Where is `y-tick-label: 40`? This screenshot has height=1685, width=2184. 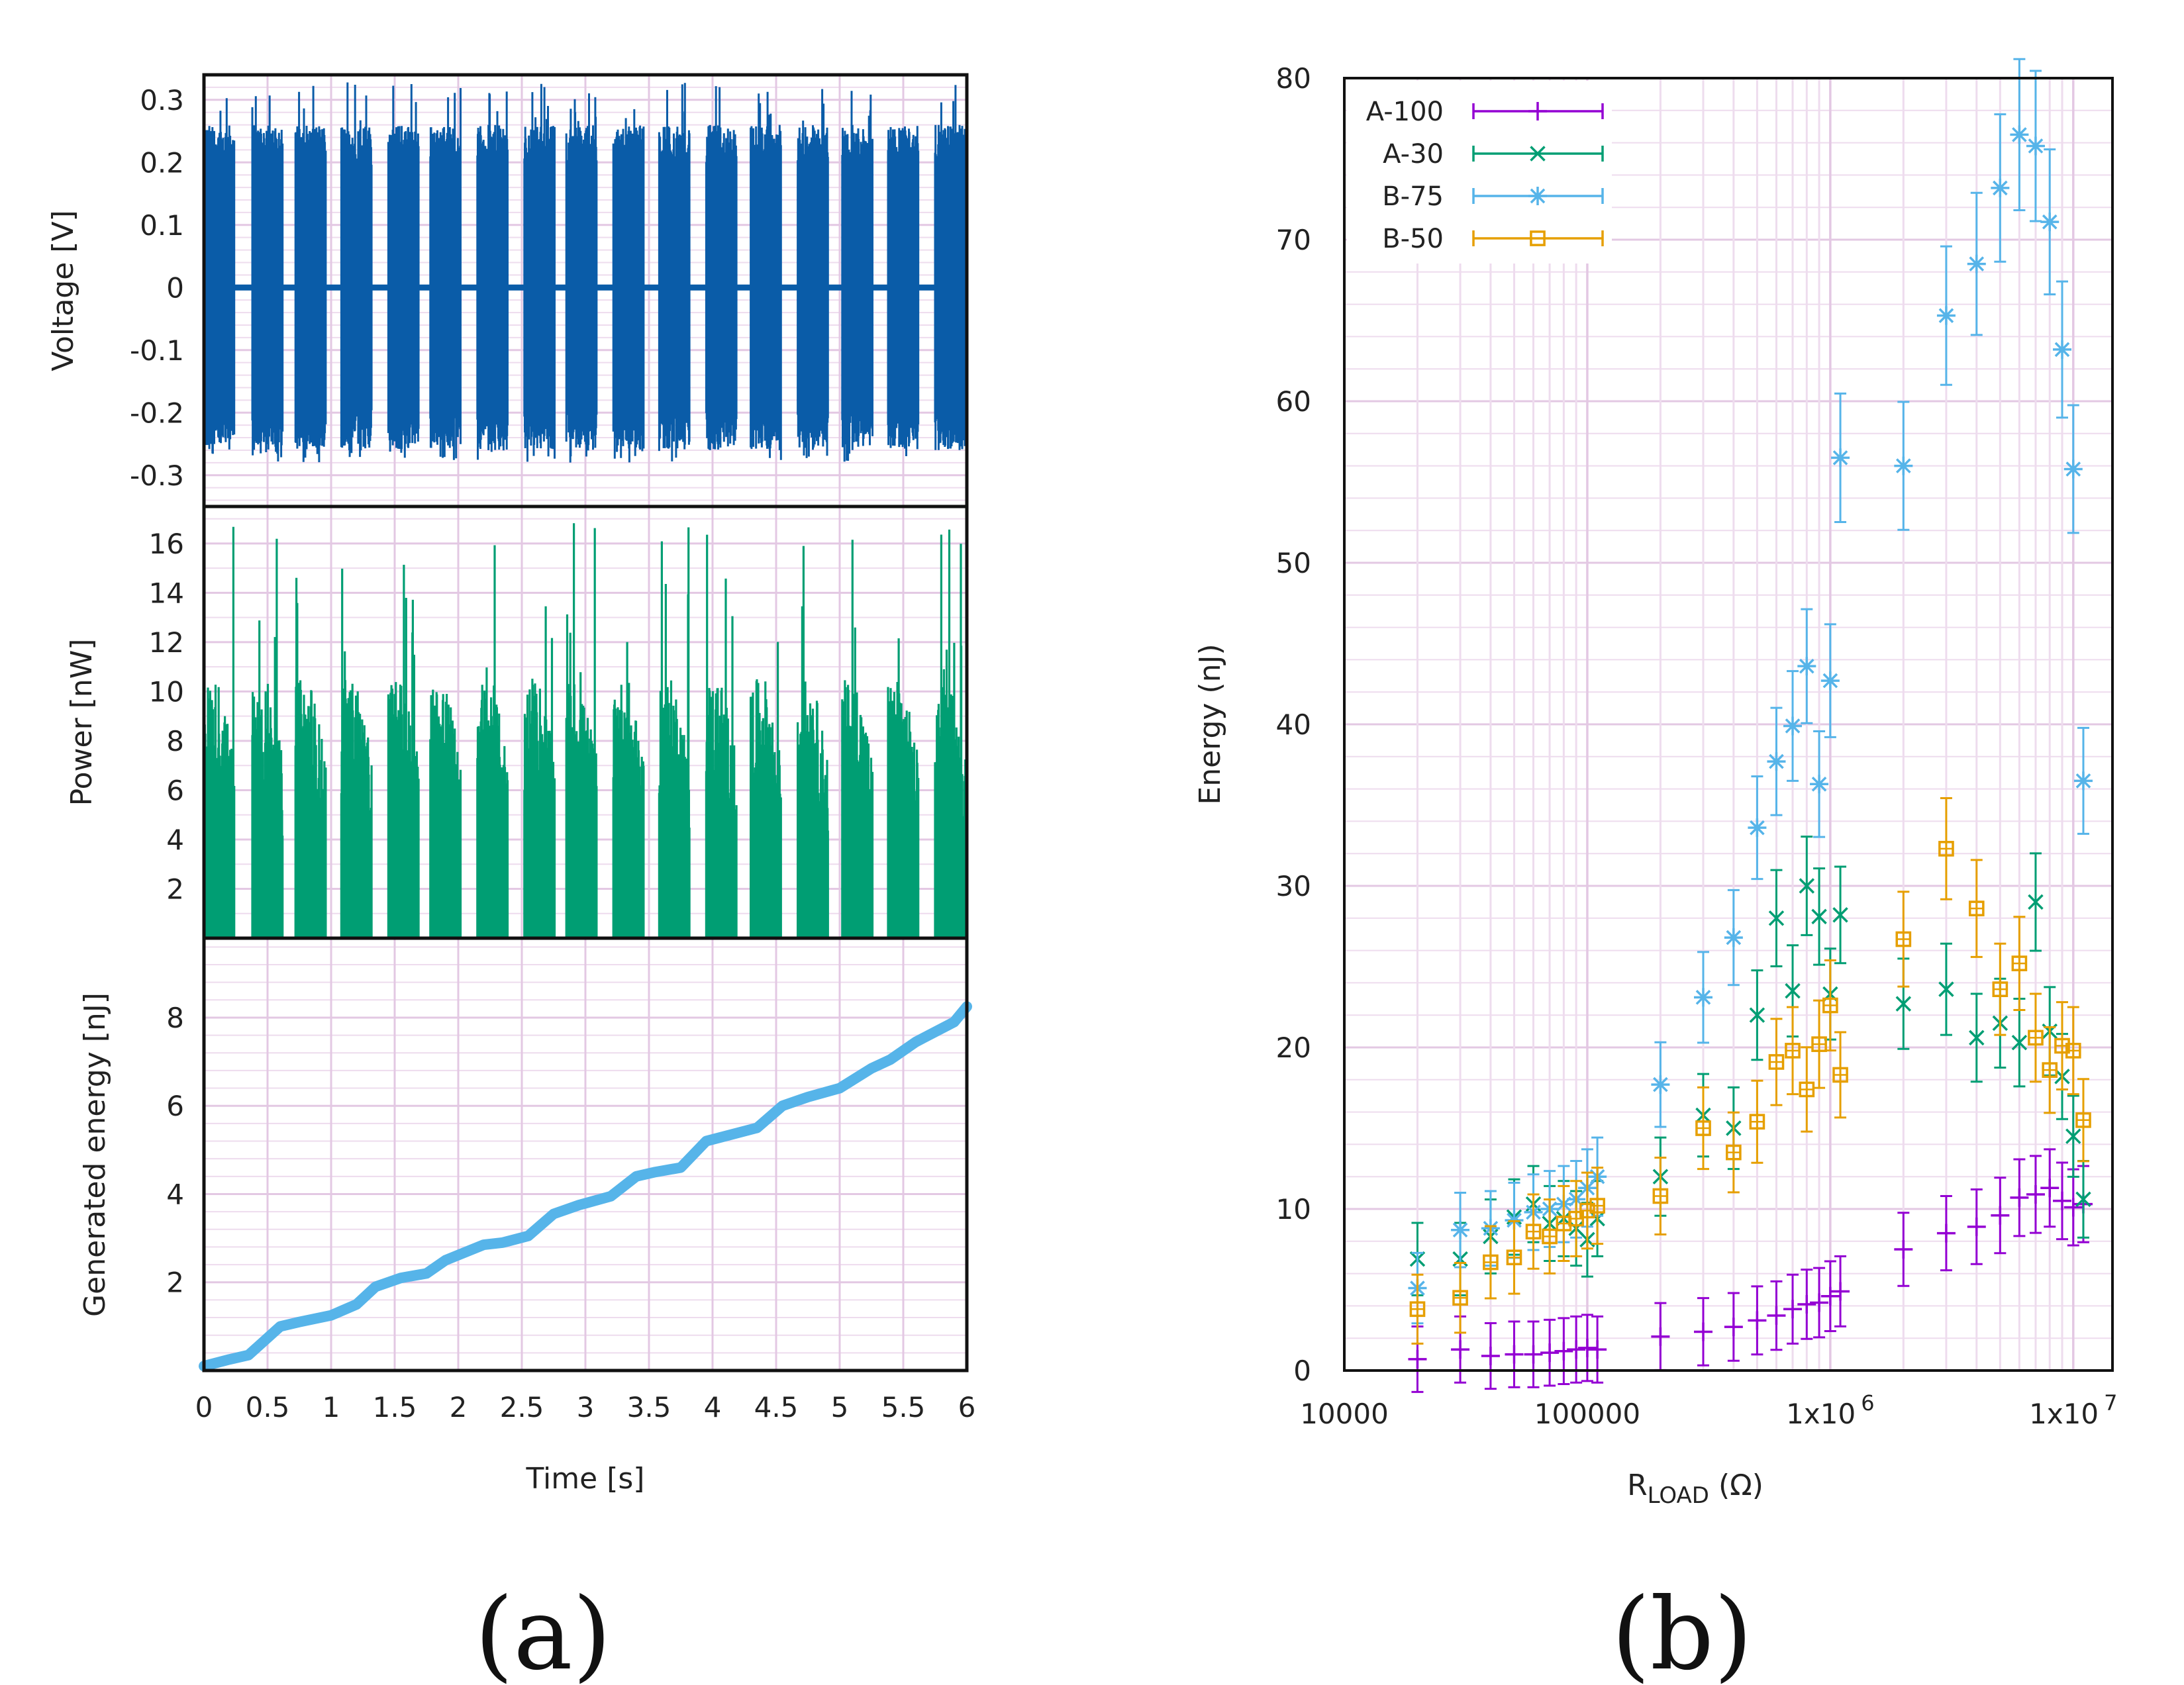 y-tick-label: 40 is located at coordinates (1293, 724).